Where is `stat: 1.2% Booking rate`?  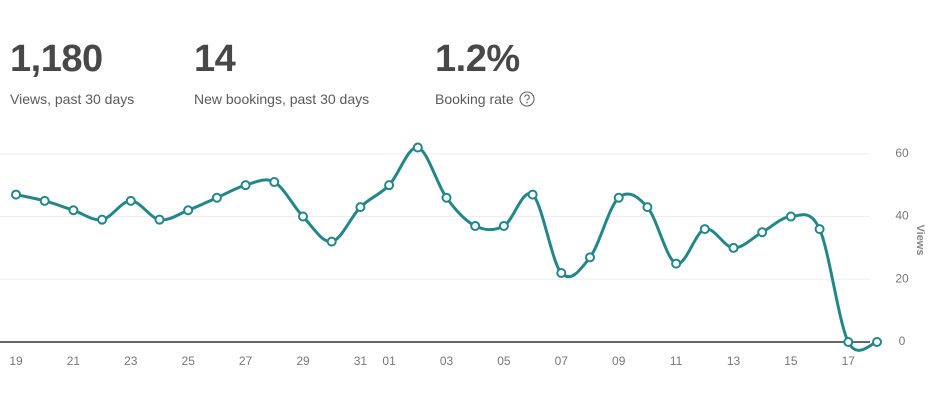
stat: 1.2% Booking rate is located at coordinates (485, 72).